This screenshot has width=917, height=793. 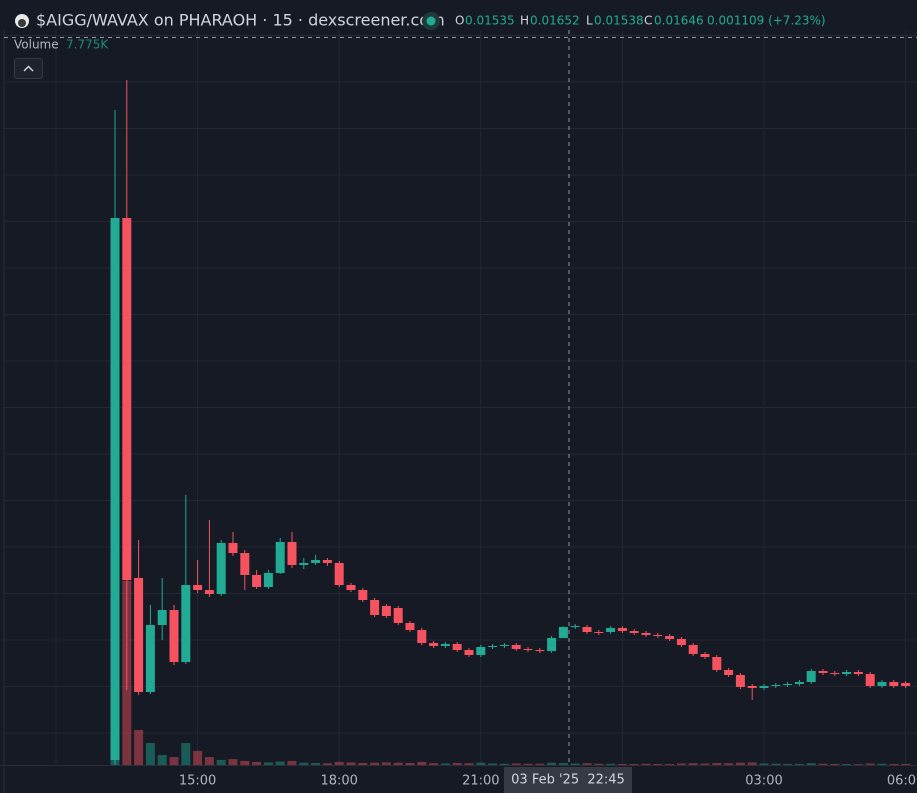 What do you see at coordinates (763, 781) in the screenshot?
I see `x-tick-label: 03:00` at bounding box center [763, 781].